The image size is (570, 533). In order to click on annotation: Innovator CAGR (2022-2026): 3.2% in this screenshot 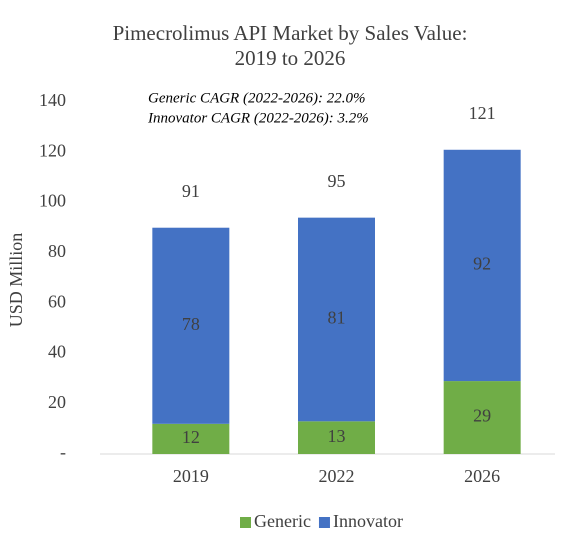, I will do `click(258, 118)`.